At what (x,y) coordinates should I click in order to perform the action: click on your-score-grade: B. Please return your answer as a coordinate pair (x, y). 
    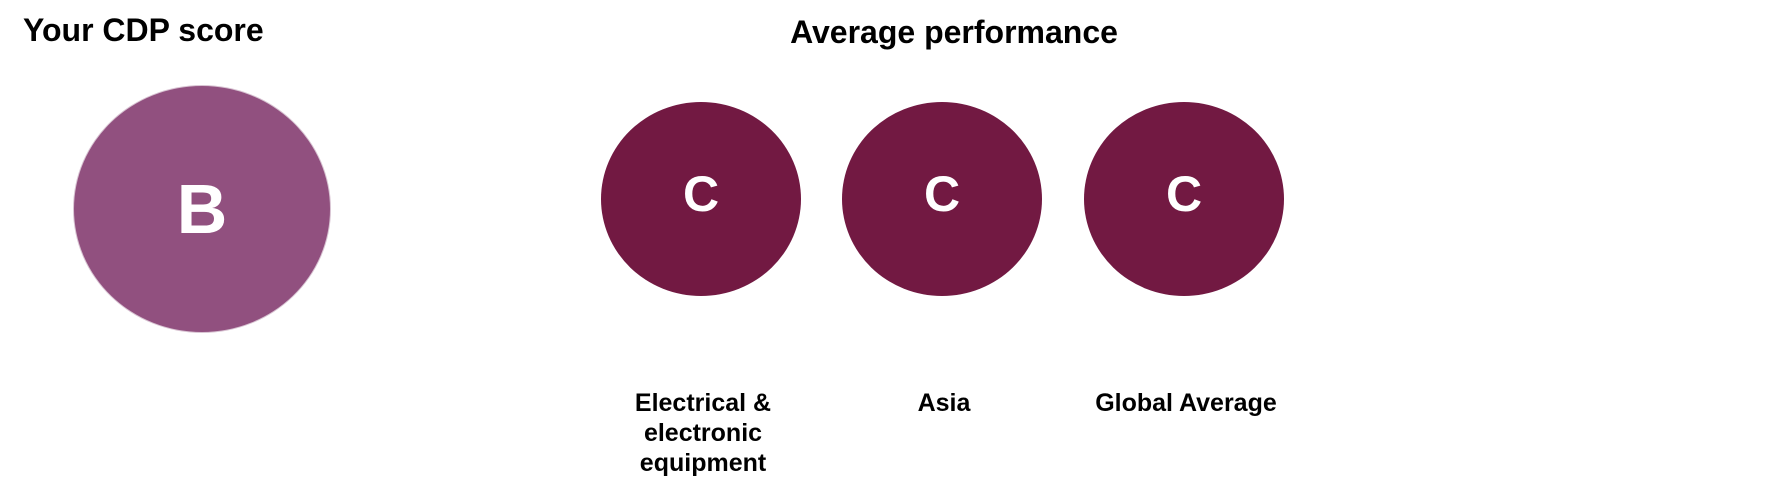
    Looking at the image, I should click on (202, 209).